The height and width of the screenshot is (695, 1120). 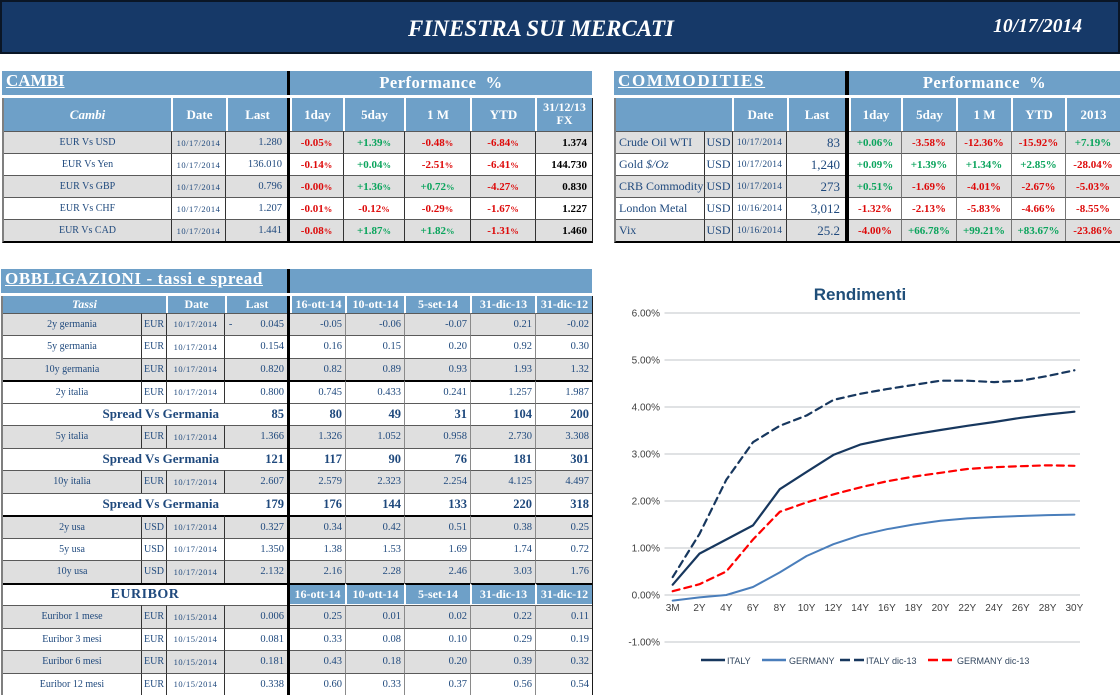 What do you see at coordinates (699, 608) in the screenshot?
I see `svg-text: 2Y` at bounding box center [699, 608].